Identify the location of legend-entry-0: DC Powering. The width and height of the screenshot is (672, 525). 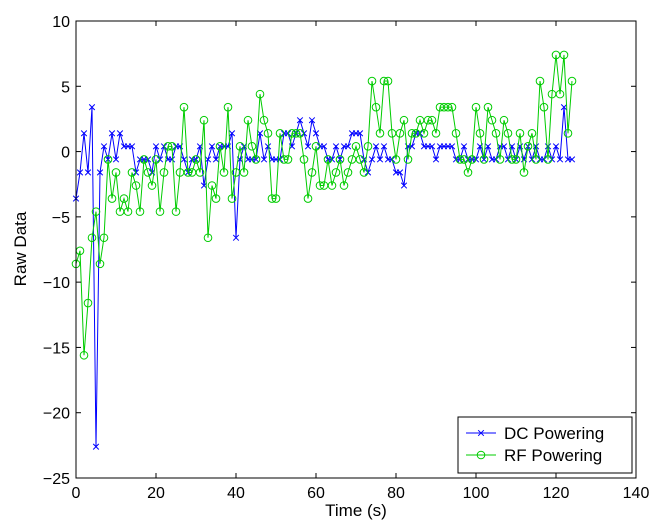
(535, 433).